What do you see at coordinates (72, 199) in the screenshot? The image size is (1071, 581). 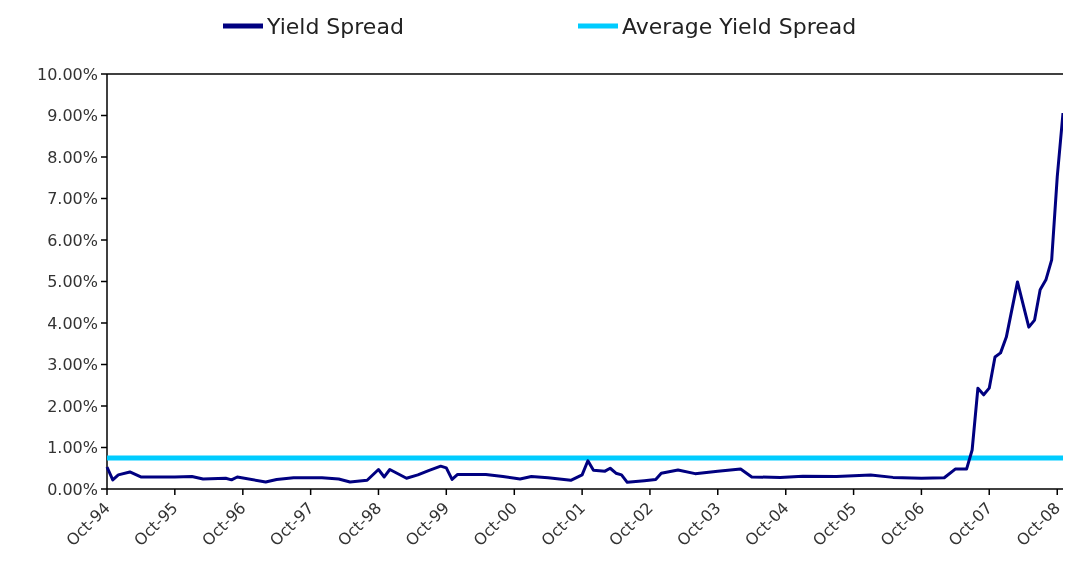 I see `y-tick-label: 7.00%` at bounding box center [72, 199].